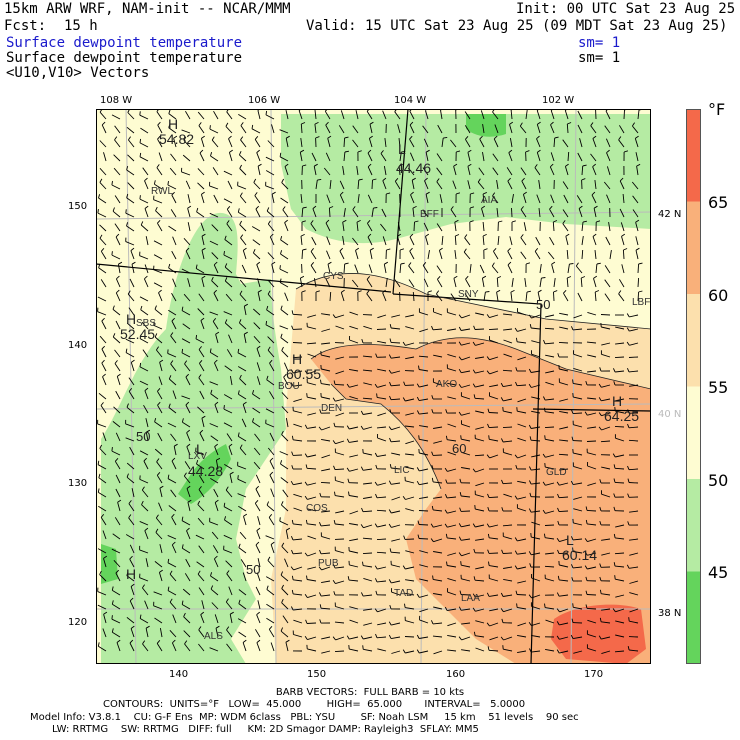 The image size is (740, 740). I want to click on station-label: BOU, so click(289, 386).